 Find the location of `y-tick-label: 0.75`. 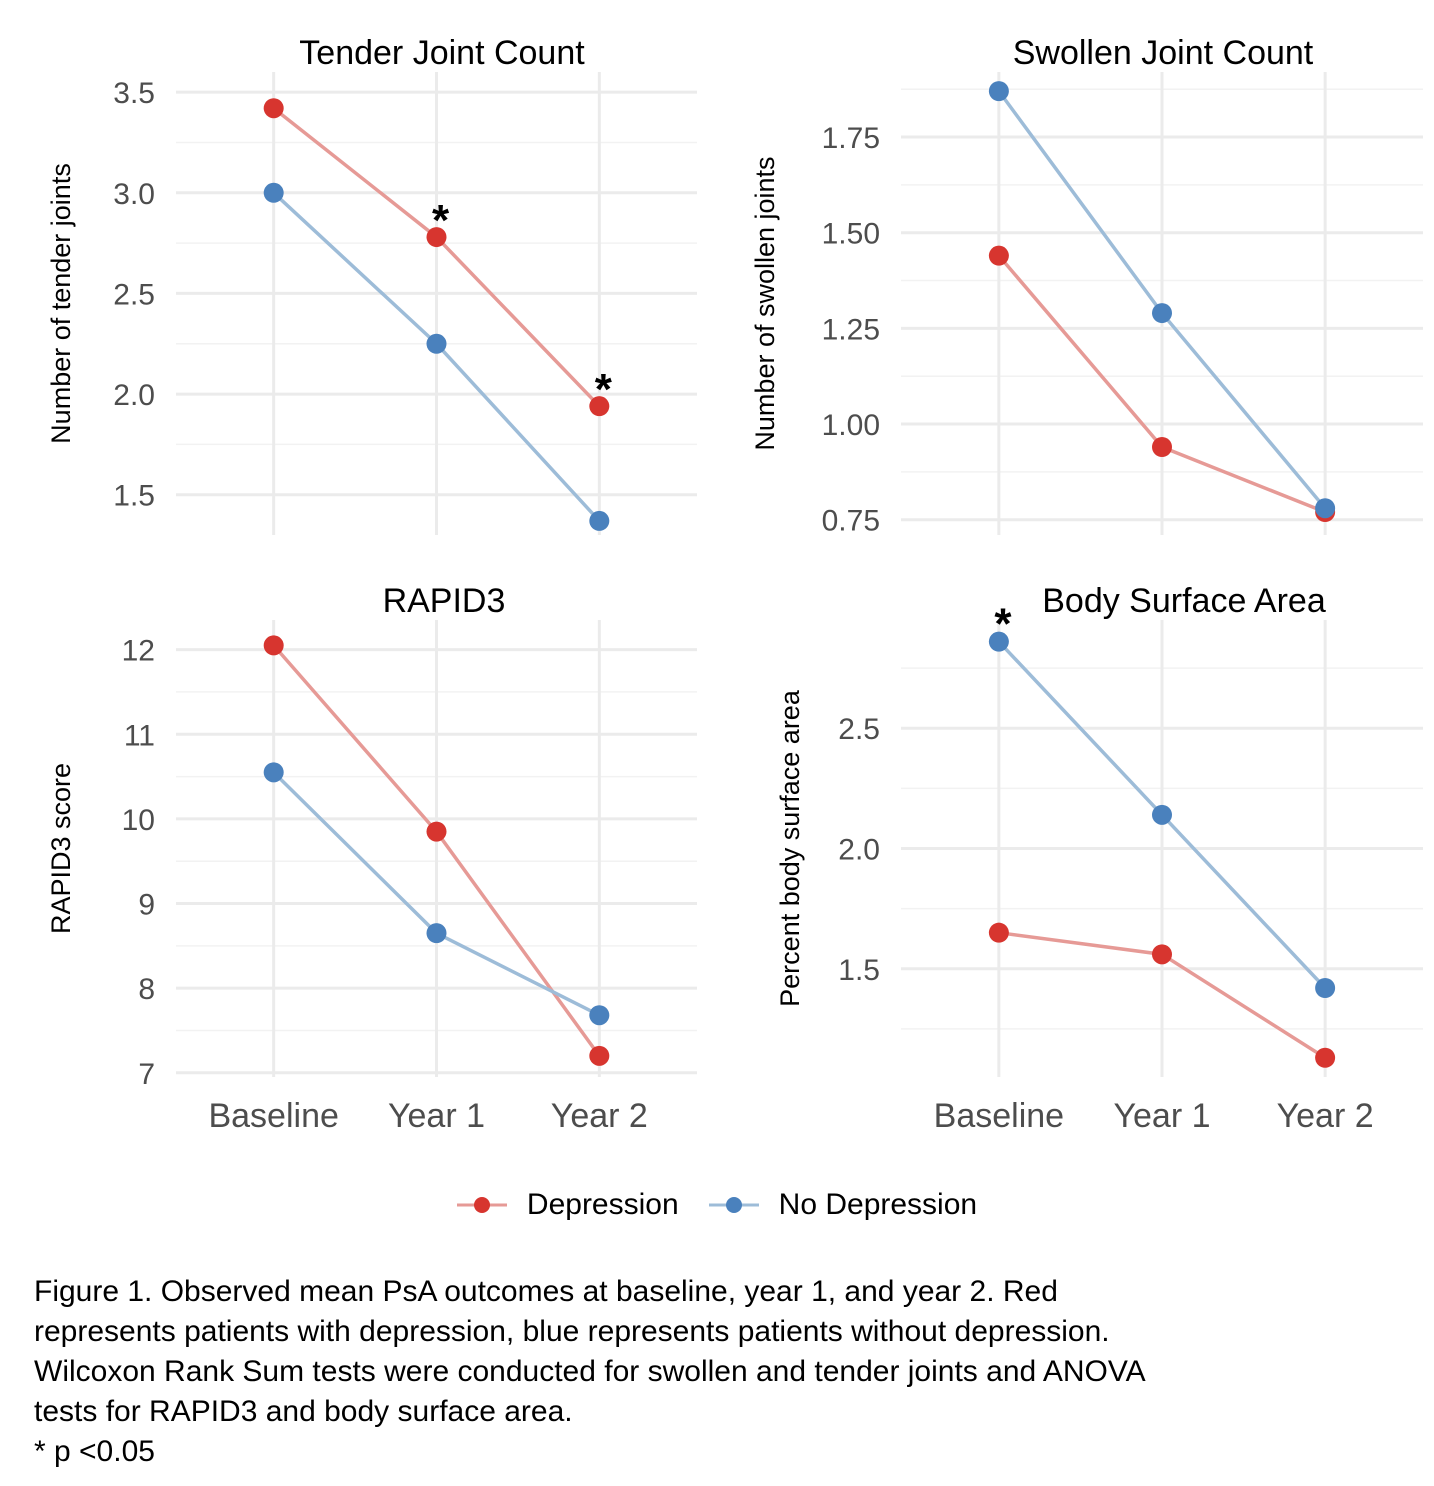

y-tick-label: 0.75 is located at coordinates (851, 521).